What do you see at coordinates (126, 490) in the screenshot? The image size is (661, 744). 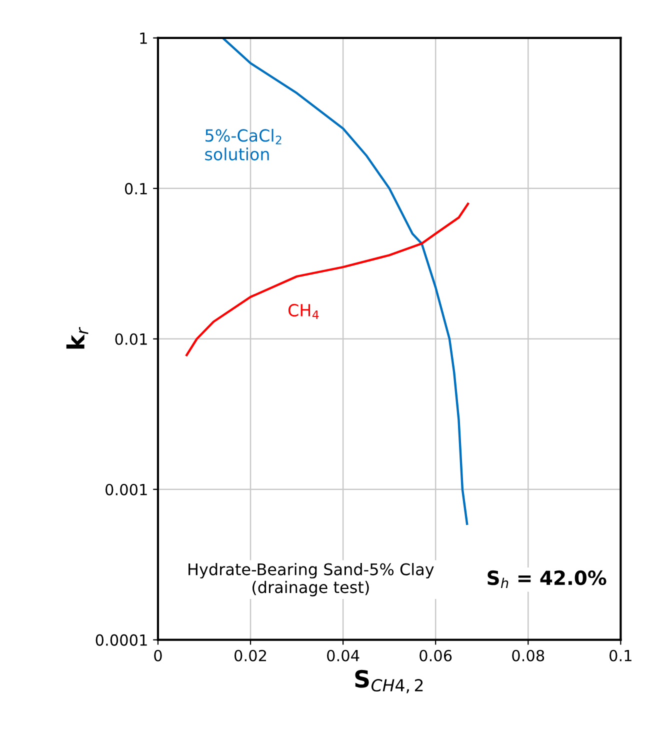 I see `y-tick-label: 0.001` at bounding box center [126, 490].